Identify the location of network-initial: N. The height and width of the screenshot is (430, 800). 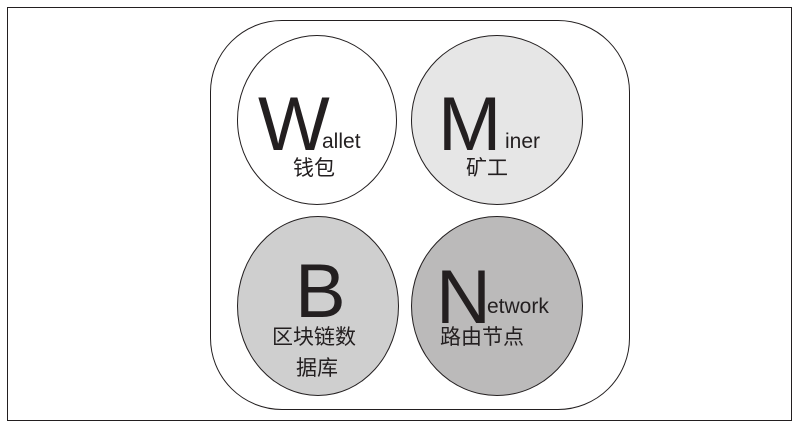
(463, 297).